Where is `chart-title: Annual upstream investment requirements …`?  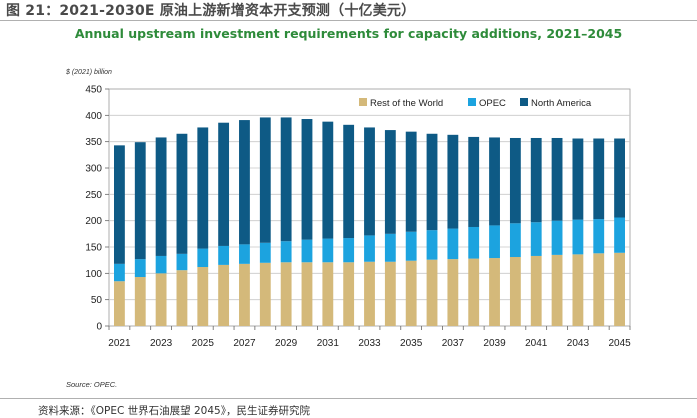
chart-title: Annual upstream investment requirements … is located at coordinates (348, 33).